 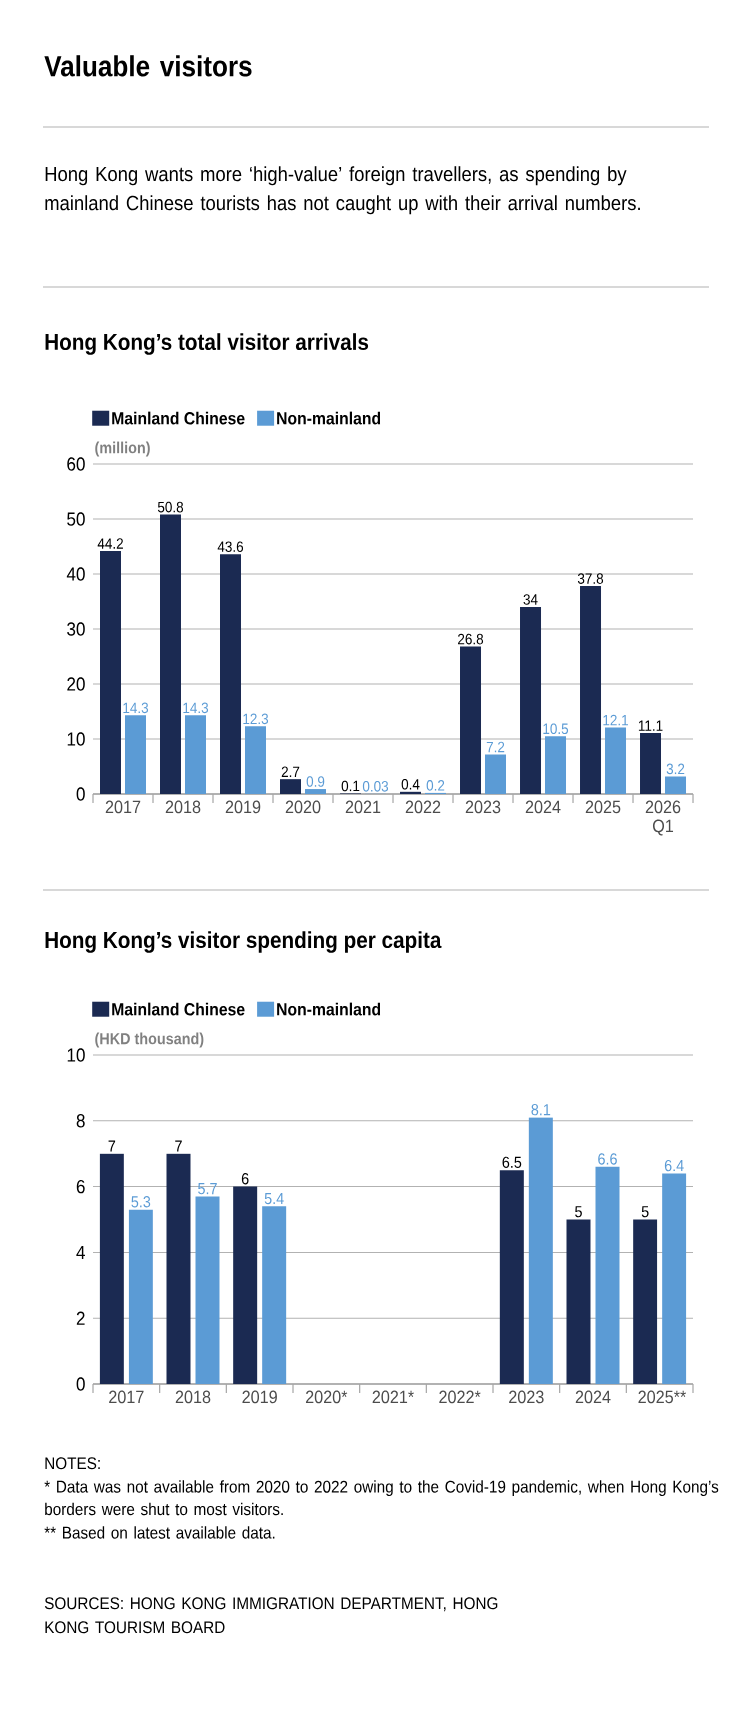 What do you see at coordinates (303, 807) in the screenshot?
I see `x-tick-label: 2020` at bounding box center [303, 807].